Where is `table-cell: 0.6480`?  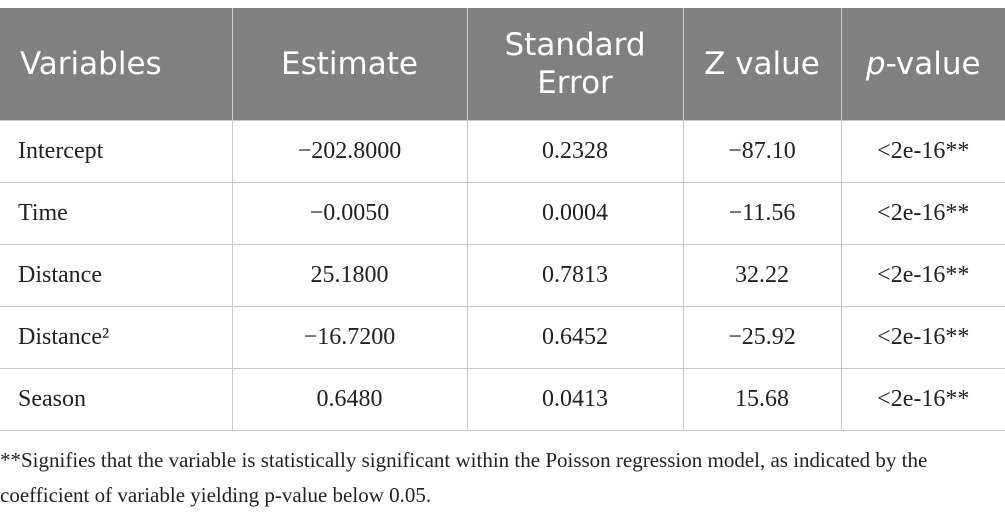 table-cell: 0.6480 is located at coordinates (349, 399).